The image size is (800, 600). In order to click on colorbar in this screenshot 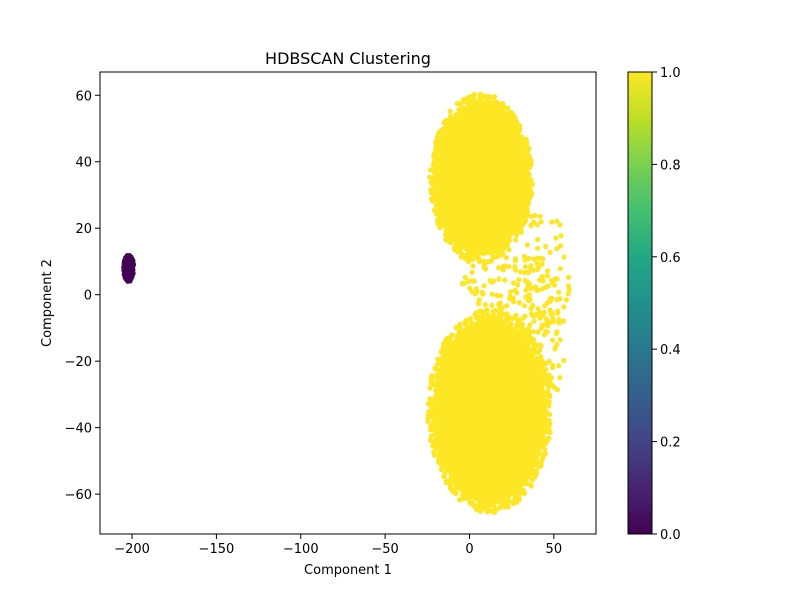, I will do `click(640, 303)`.